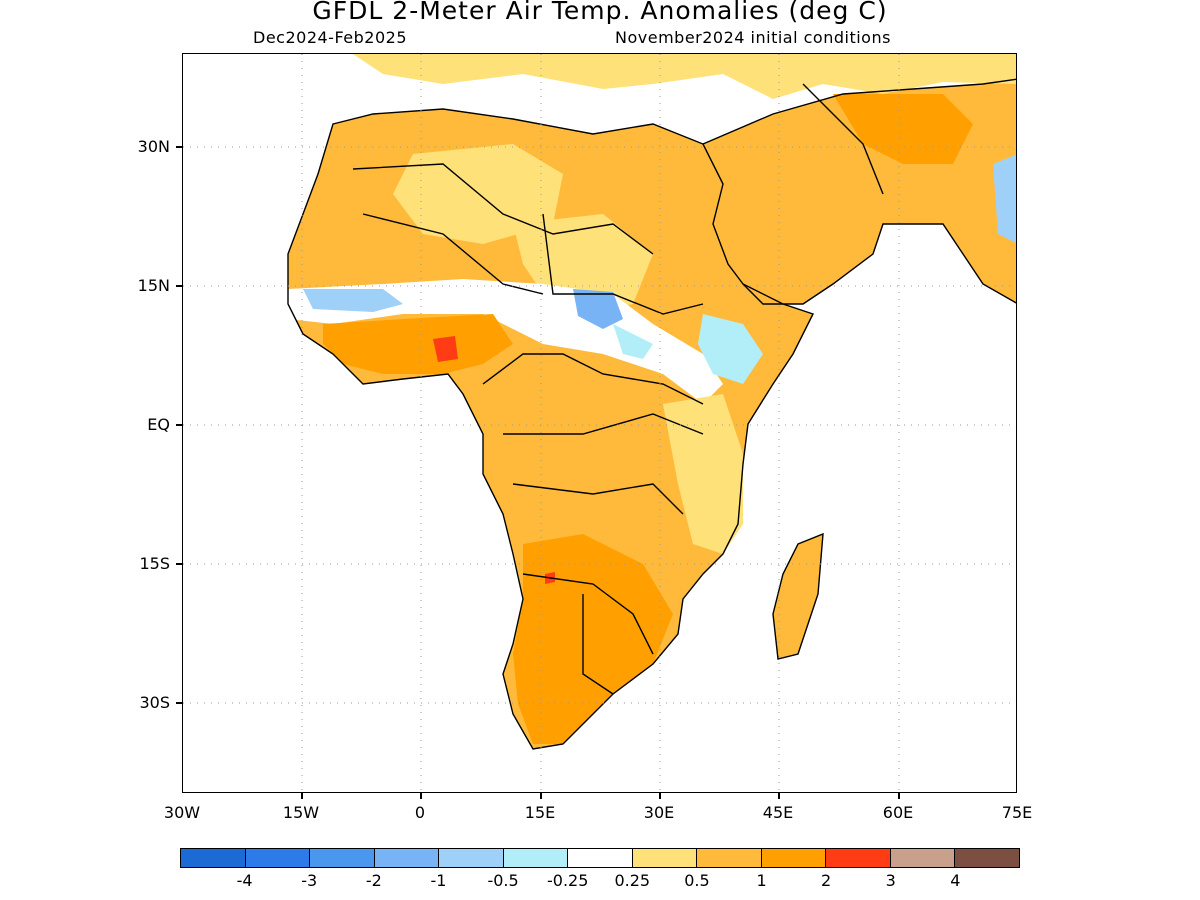 The height and width of the screenshot is (900, 1200). Describe the element at coordinates (438, 880) in the screenshot. I see `colorbar-label: -1` at that location.